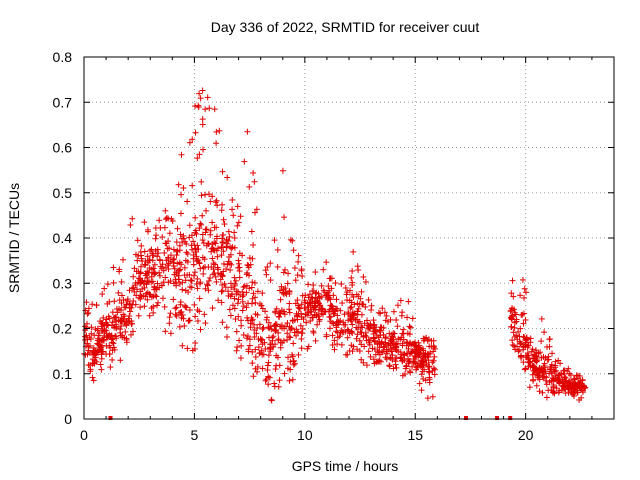 The height and width of the screenshot is (480, 640). Describe the element at coordinates (63, 283) in the screenshot. I see `y-tick-label: 0.3` at that location.